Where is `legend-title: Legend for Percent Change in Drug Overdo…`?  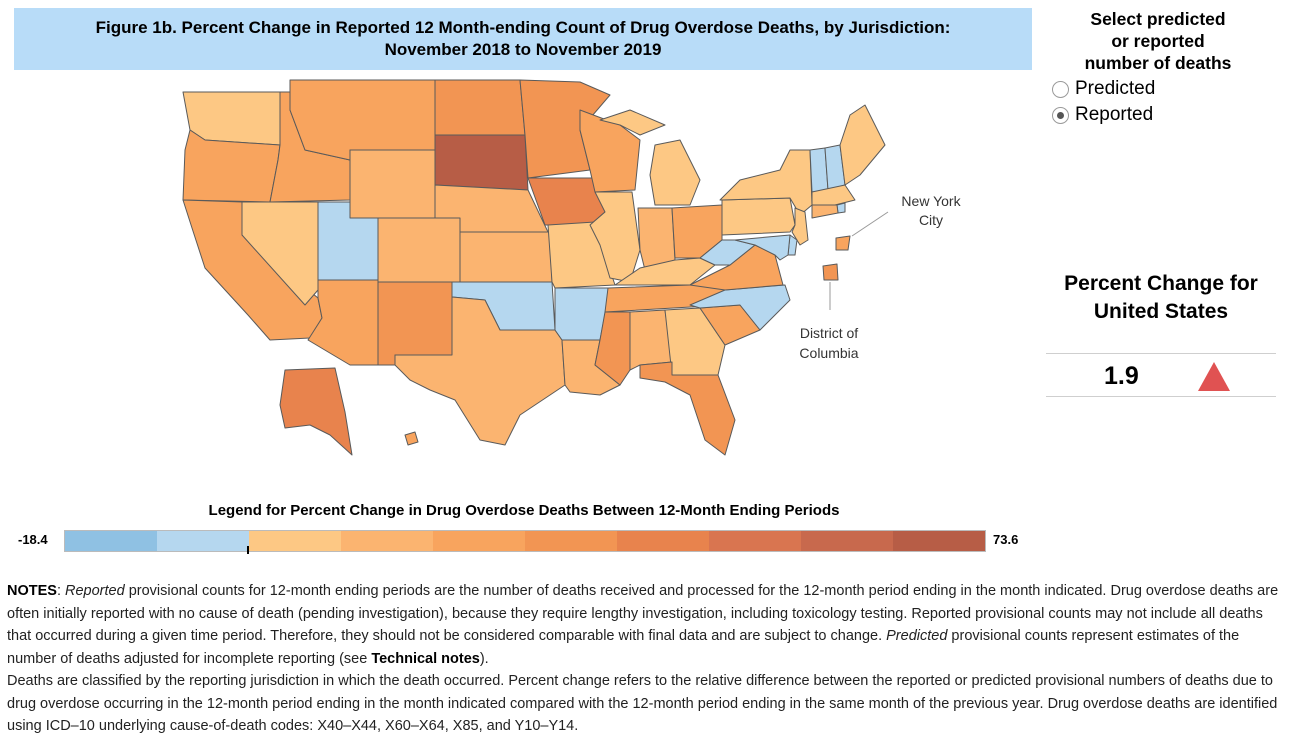 legend-title: Legend for Percent Change in Drug Overdo… is located at coordinates (524, 510).